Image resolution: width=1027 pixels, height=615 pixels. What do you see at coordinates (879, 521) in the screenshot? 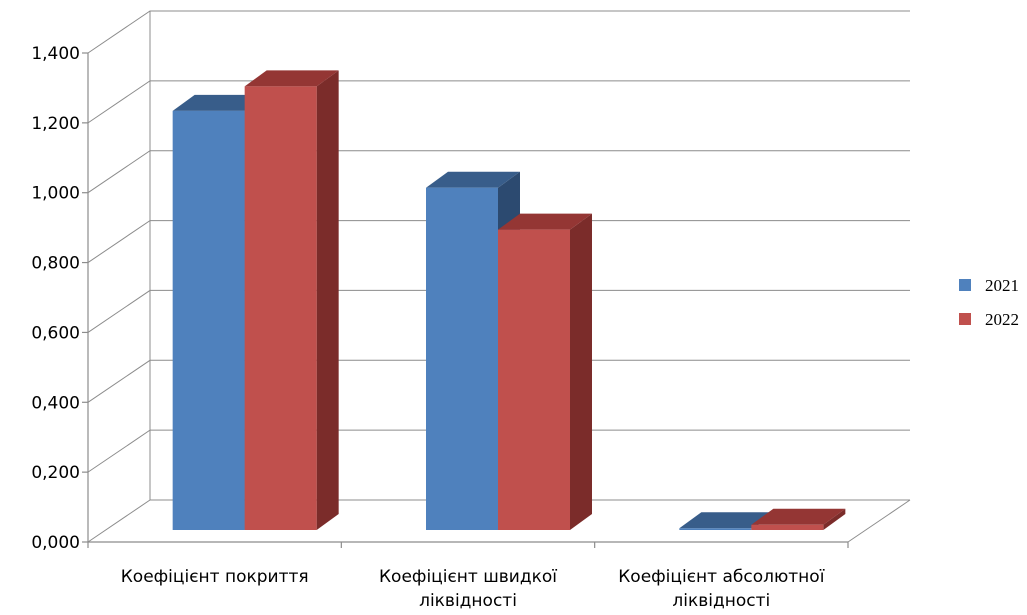
I see `floor-edge` at bounding box center [879, 521].